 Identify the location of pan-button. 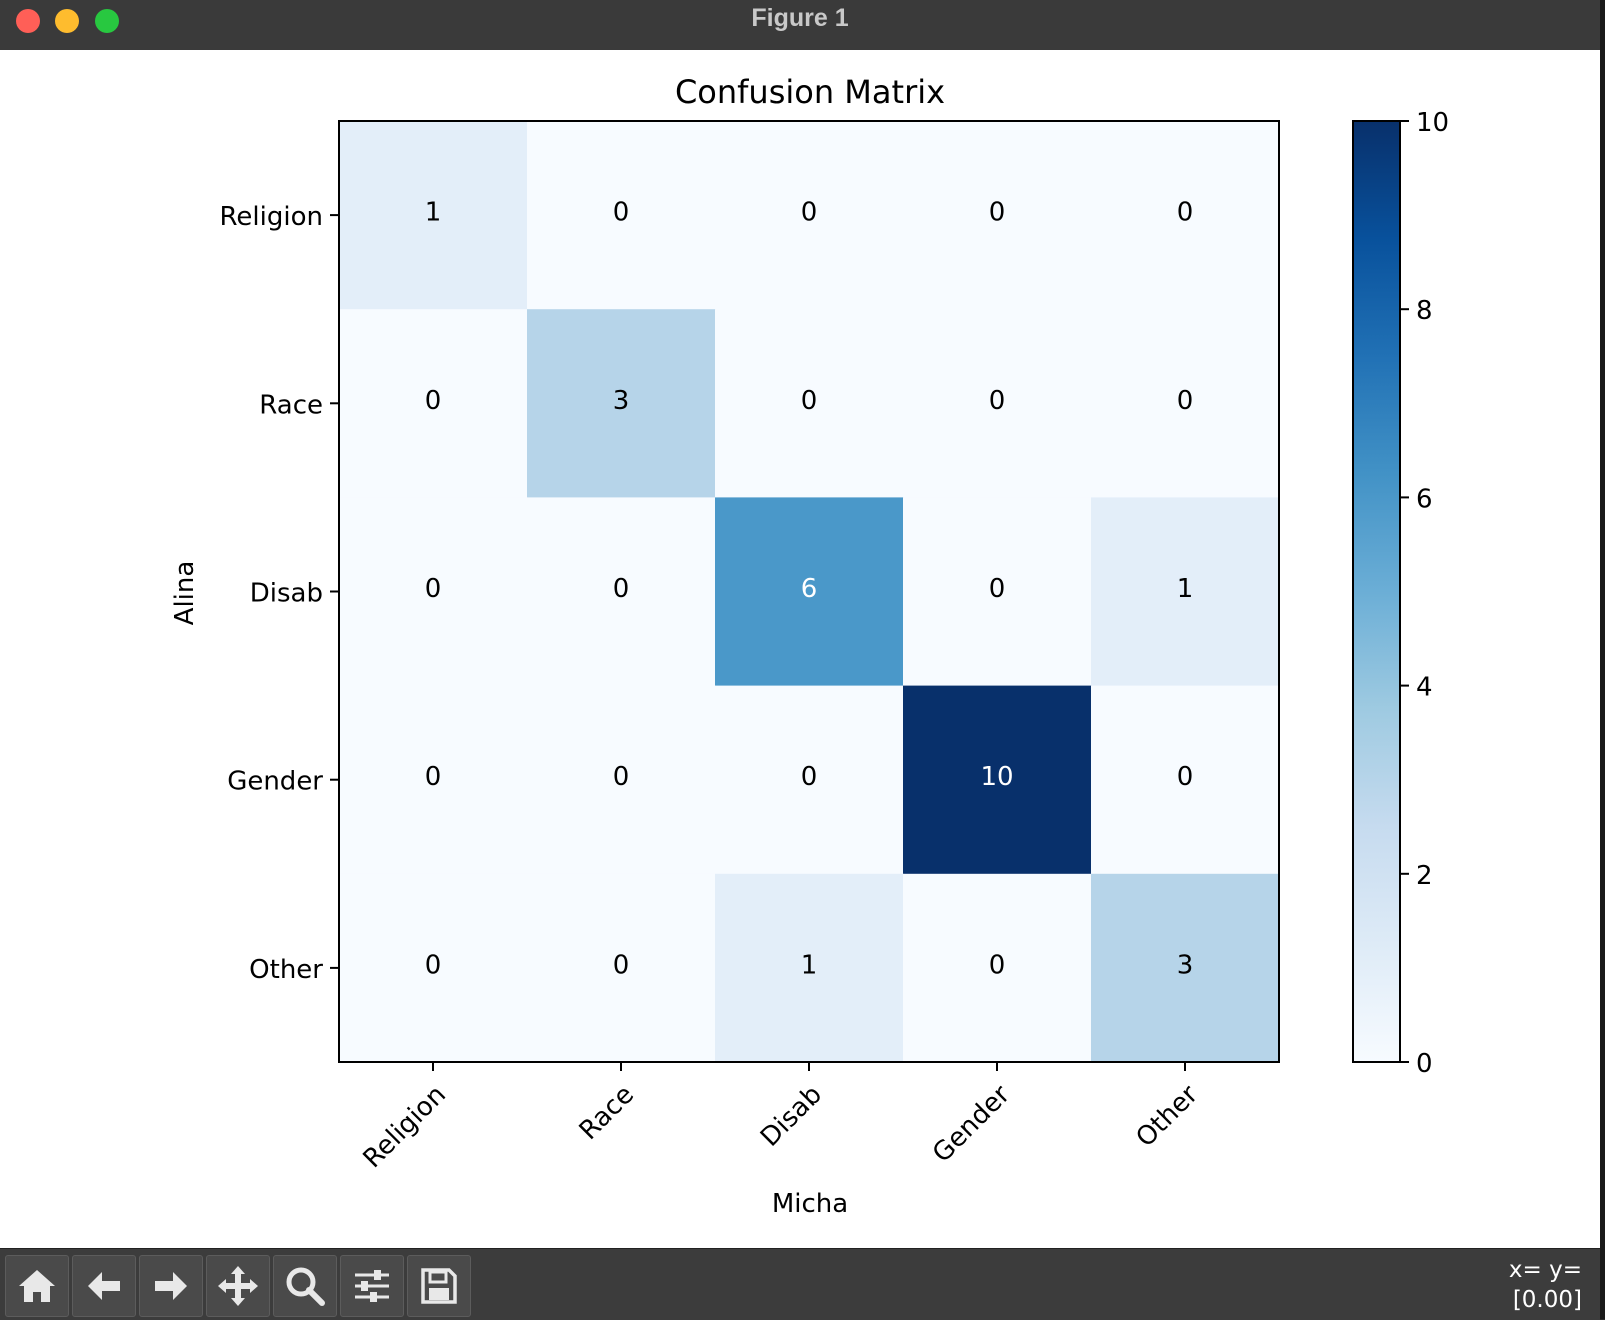
(238, 1286).